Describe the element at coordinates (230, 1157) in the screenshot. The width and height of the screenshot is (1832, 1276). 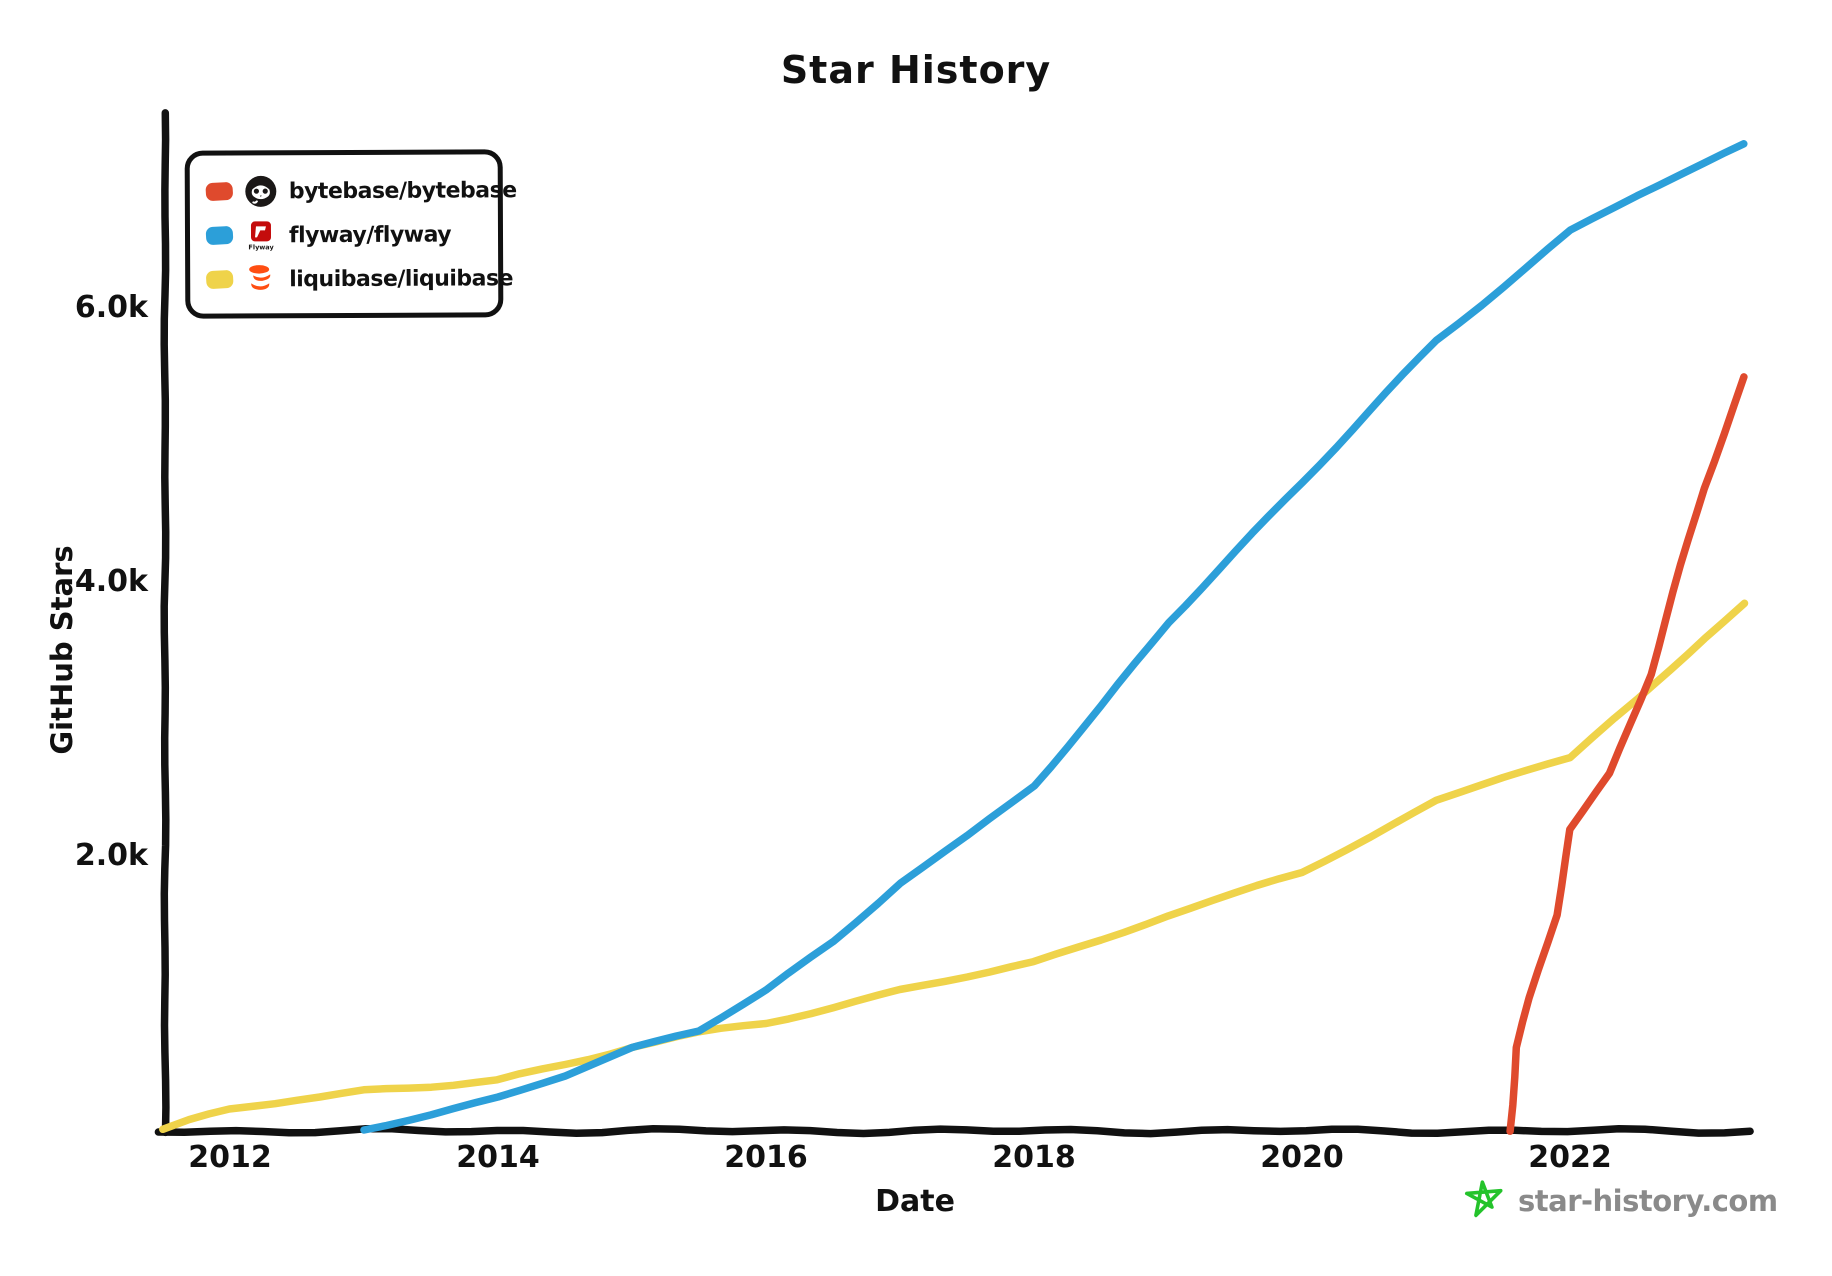
I see `x-tick-2012: 2012` at that location.